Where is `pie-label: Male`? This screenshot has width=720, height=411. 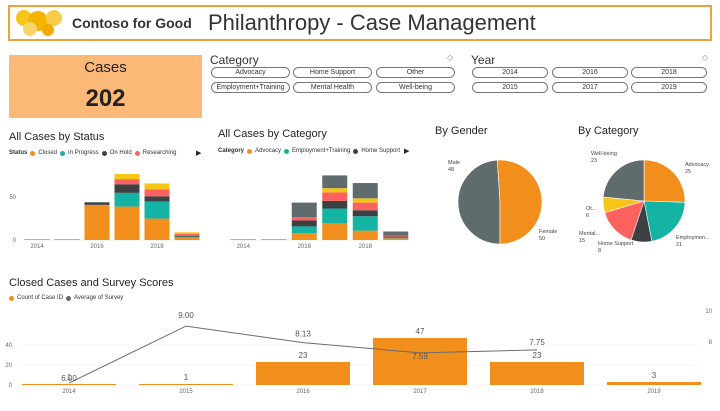
pie-label: Male is located at coordinates (454, 163).